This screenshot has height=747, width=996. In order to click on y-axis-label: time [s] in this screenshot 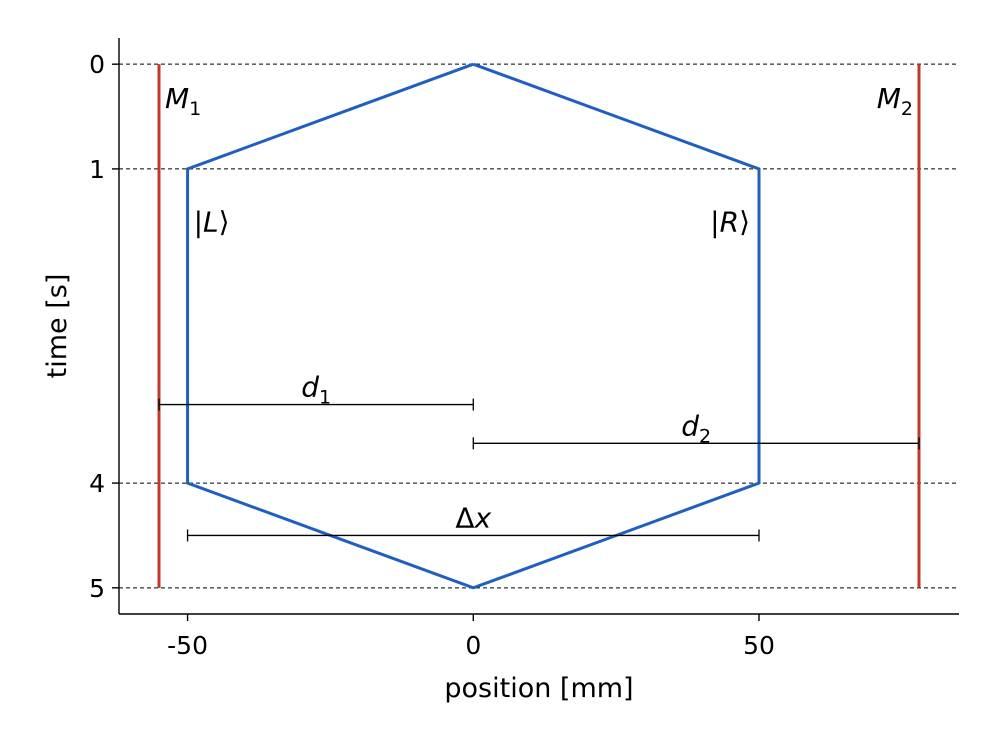, I will do `click(57, 326)`.